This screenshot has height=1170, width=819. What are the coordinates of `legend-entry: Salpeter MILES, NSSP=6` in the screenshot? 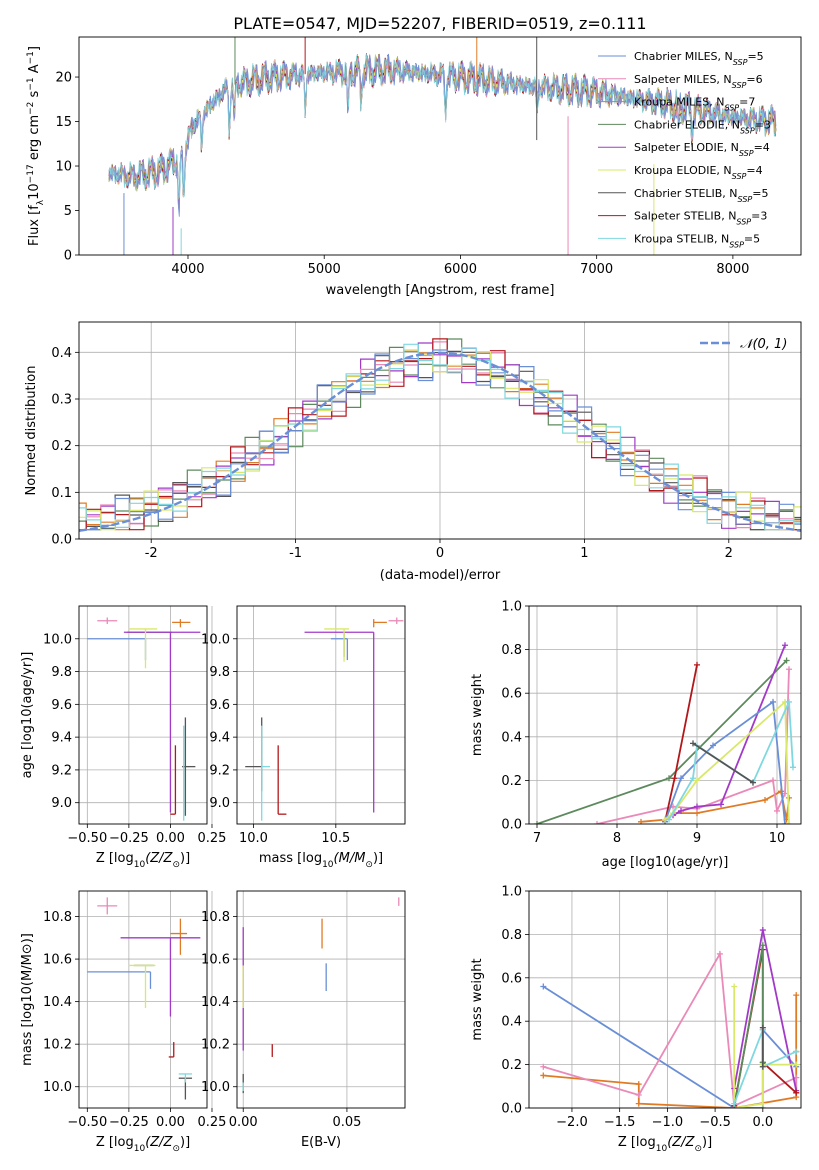 It's located at (698, 81).